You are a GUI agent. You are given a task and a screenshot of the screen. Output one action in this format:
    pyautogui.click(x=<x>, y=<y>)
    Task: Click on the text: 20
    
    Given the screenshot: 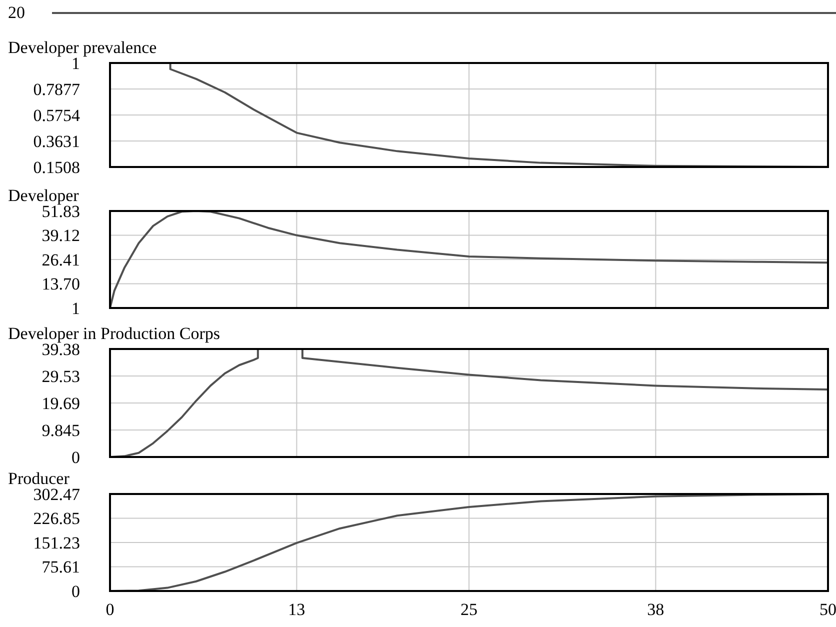 What is the action you would take?
    pyautogui.click(x=16, y=12)
    